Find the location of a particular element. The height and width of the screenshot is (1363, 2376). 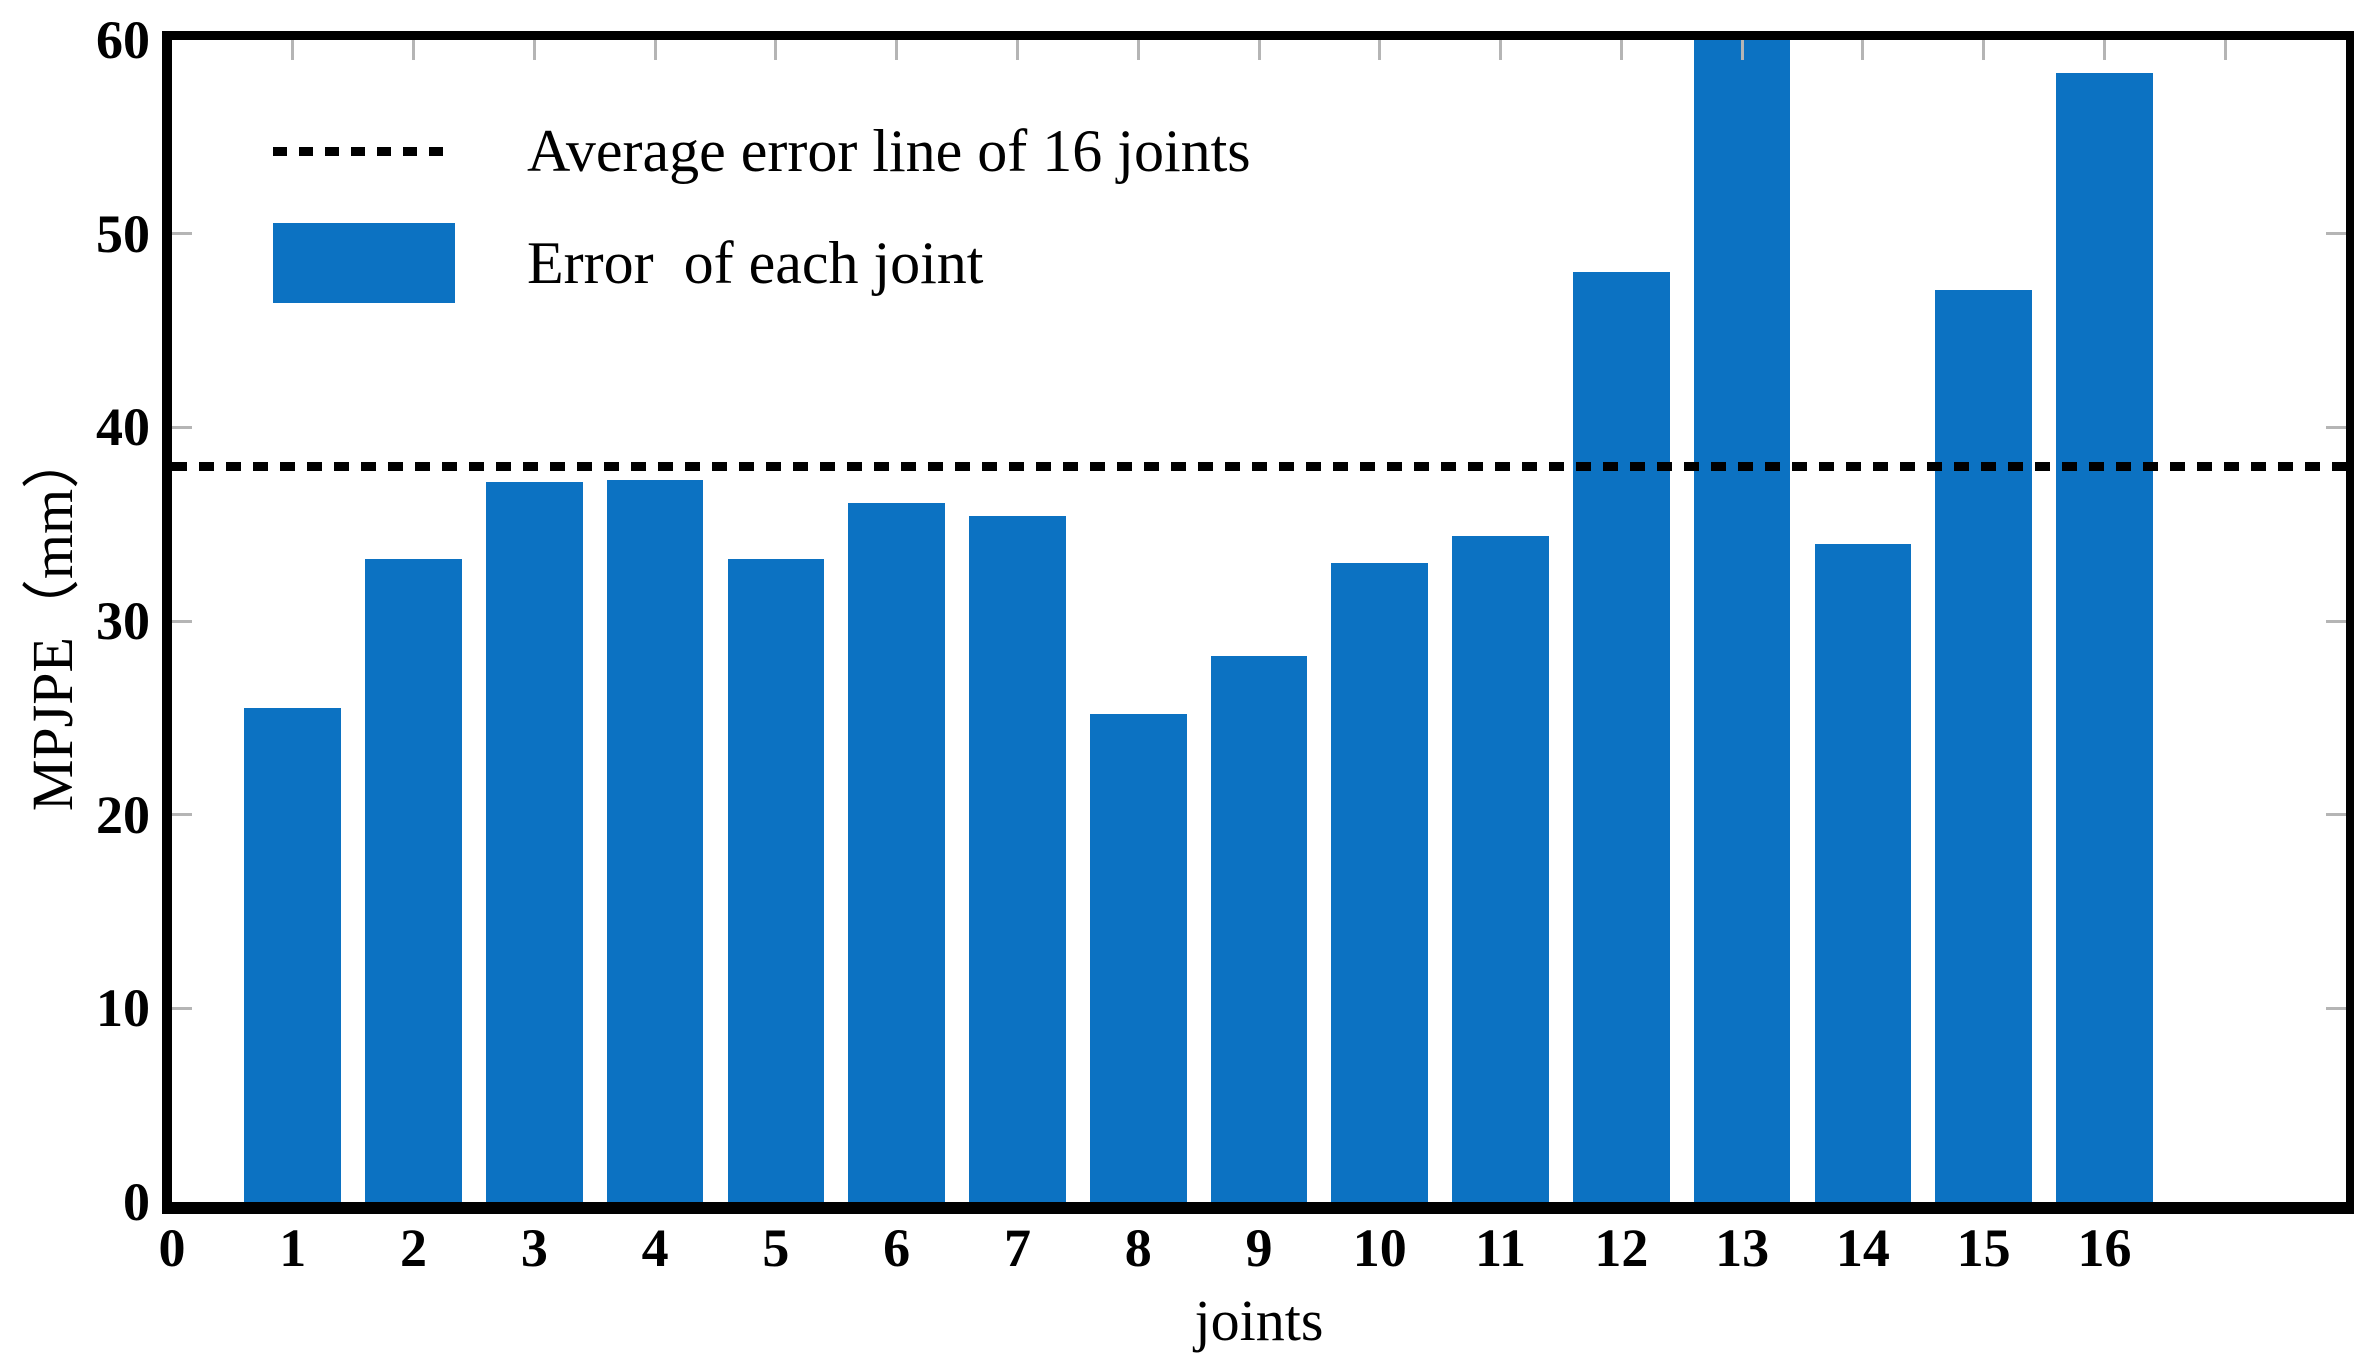

x-tick-label-8: 8 is located at coordinates (1138, 1248).